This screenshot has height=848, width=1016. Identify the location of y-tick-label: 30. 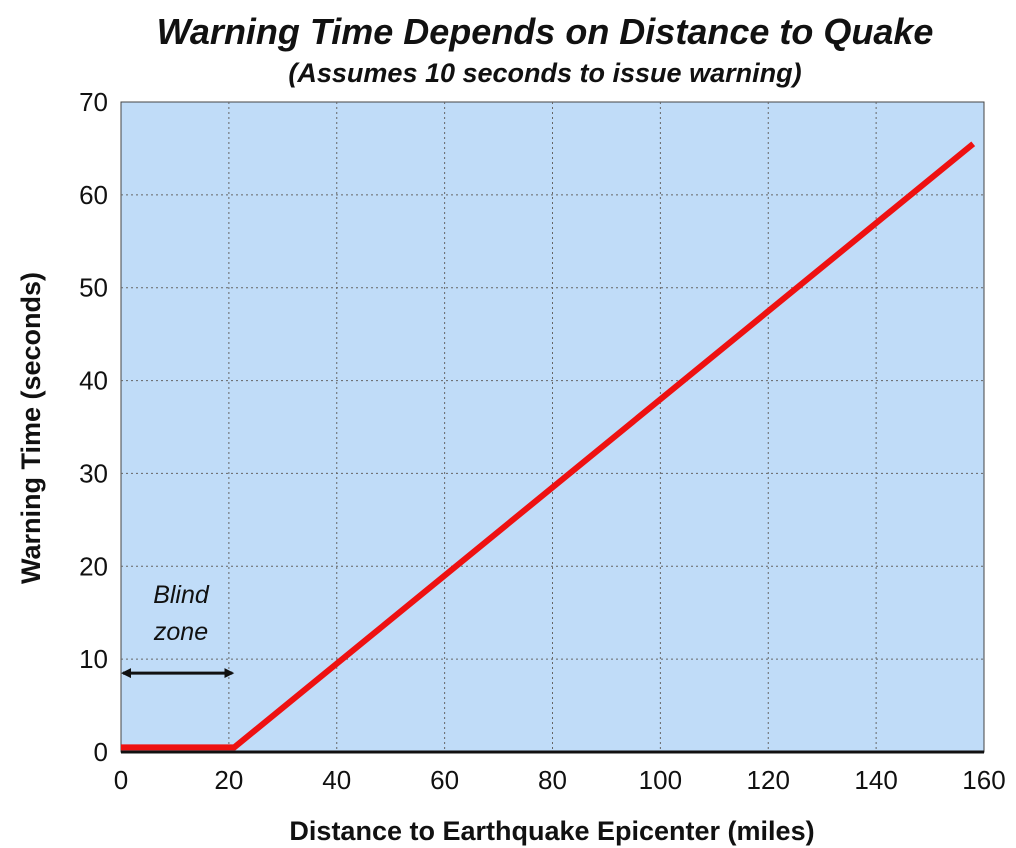
(93, 473).